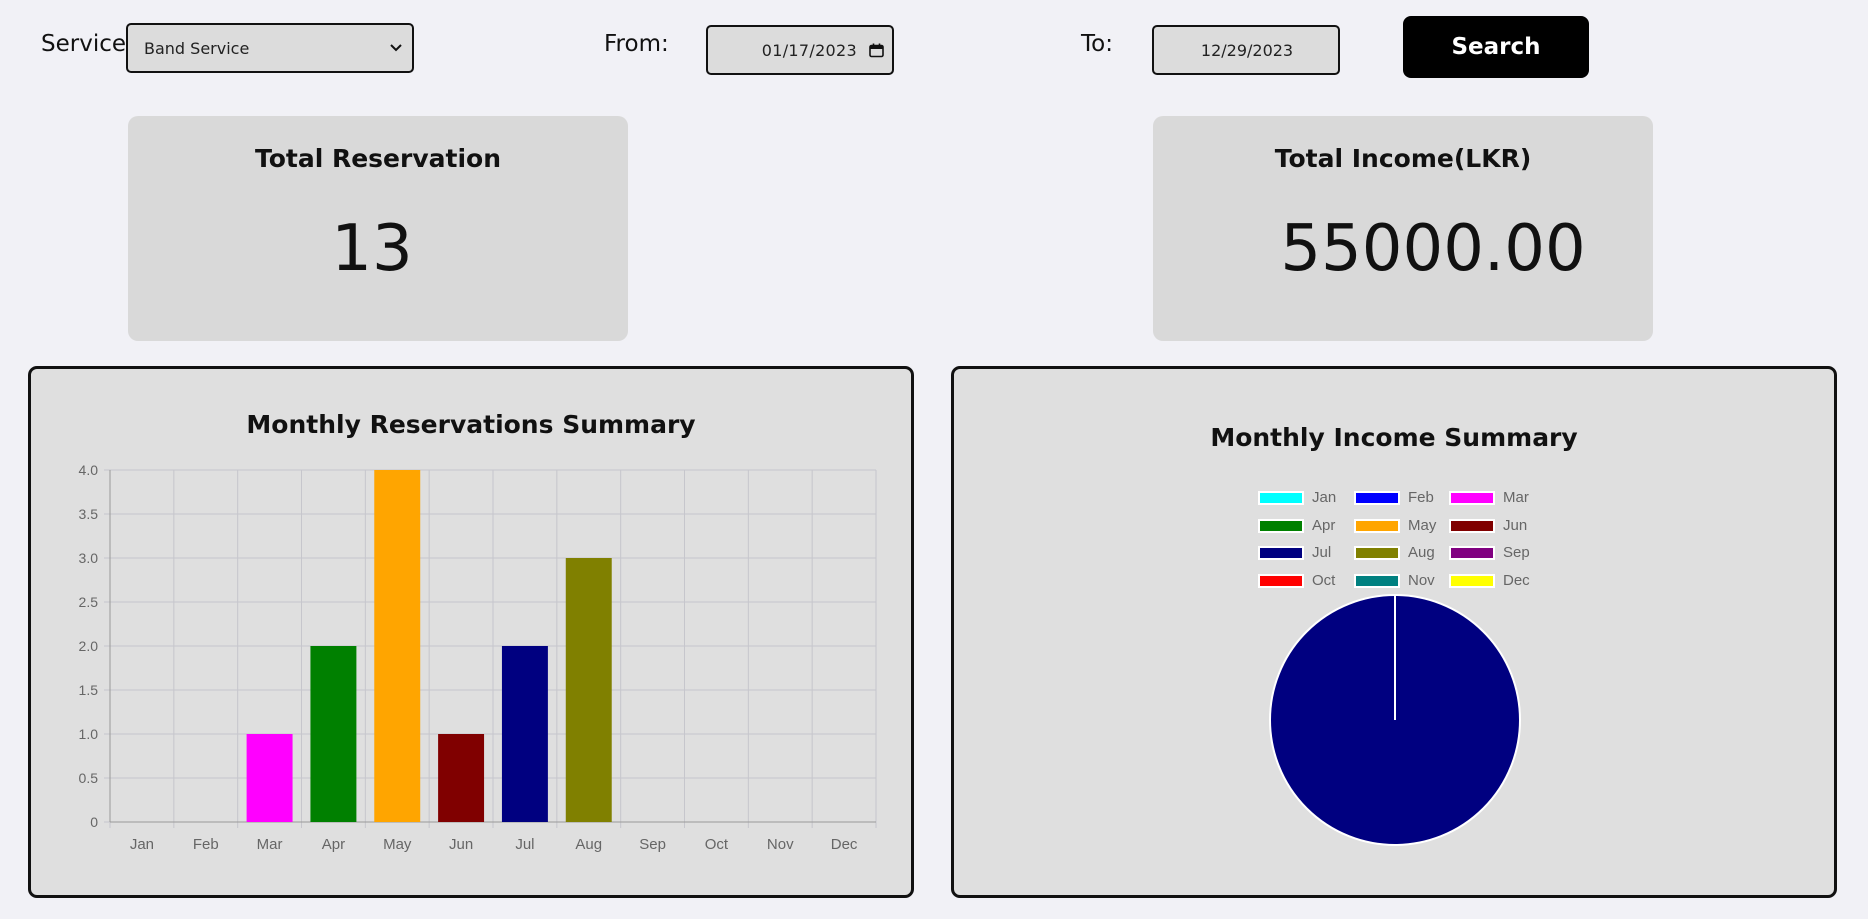 The image size is (1868, 919). I want to click on legend-item-jun: Jun, so click(1488, 525).